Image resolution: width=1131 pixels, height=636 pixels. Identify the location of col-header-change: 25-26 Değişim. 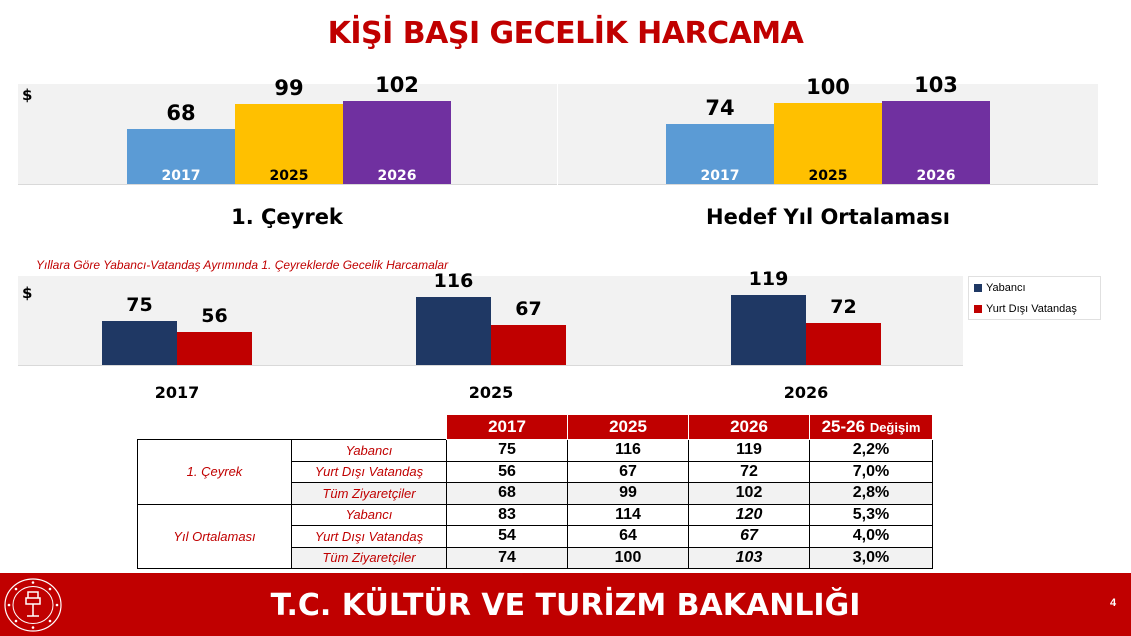
(871, 427).